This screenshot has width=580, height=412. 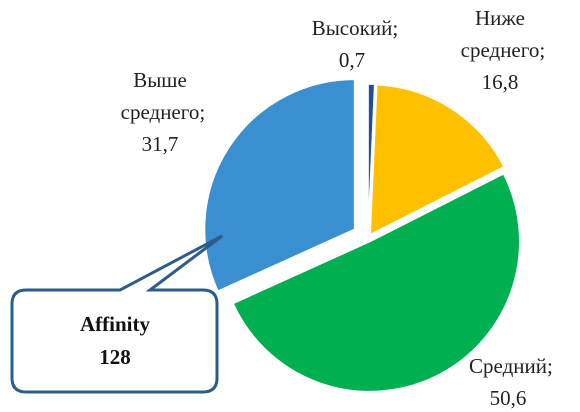 What do you see at coordinates (160, 144) in the screenshot?
I see `data-label-value: 31,7` at bounding box center [160, 144].